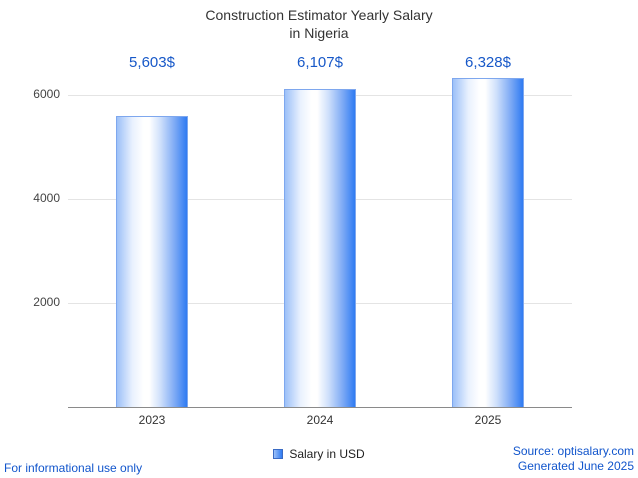 The width and height of the screenshot is (638, 478). I want to click on x-axis-label-2025: 2025, so click(488, 420).